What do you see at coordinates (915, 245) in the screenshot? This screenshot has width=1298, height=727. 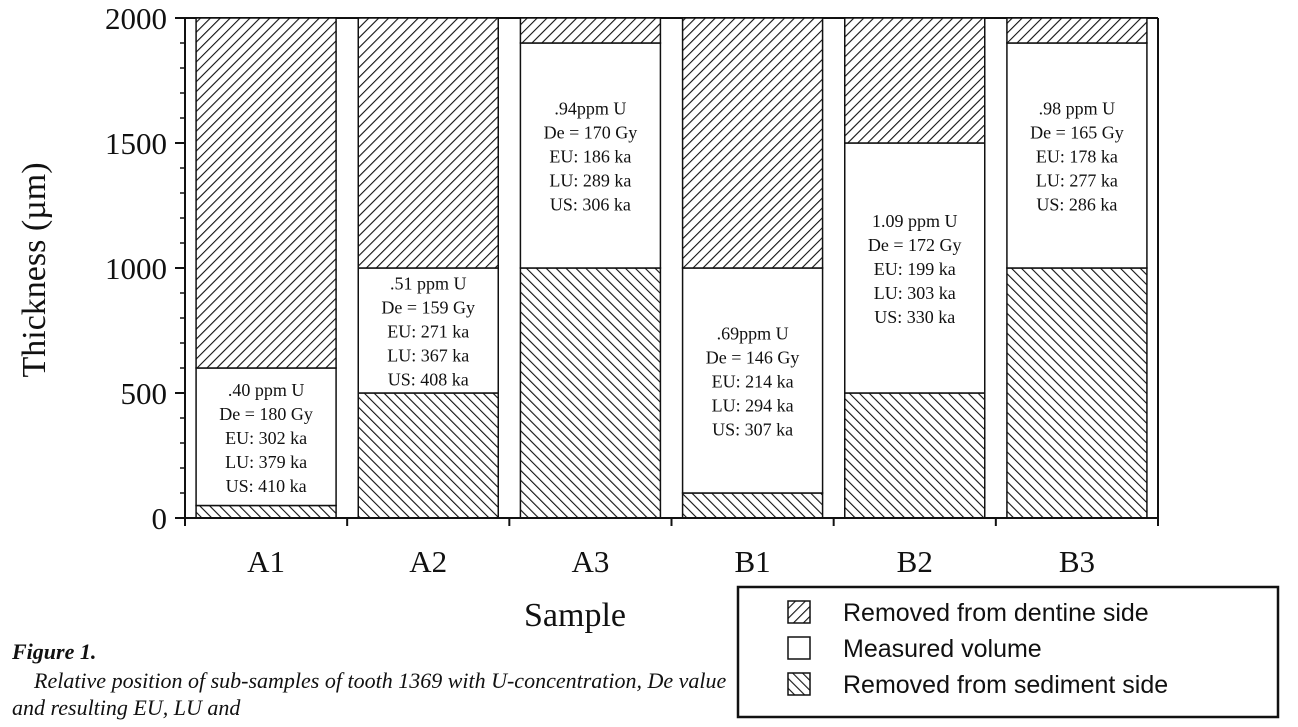 I see `annotation-B2-line-2: De = 172 Gy` at bounding box center [915, 245].